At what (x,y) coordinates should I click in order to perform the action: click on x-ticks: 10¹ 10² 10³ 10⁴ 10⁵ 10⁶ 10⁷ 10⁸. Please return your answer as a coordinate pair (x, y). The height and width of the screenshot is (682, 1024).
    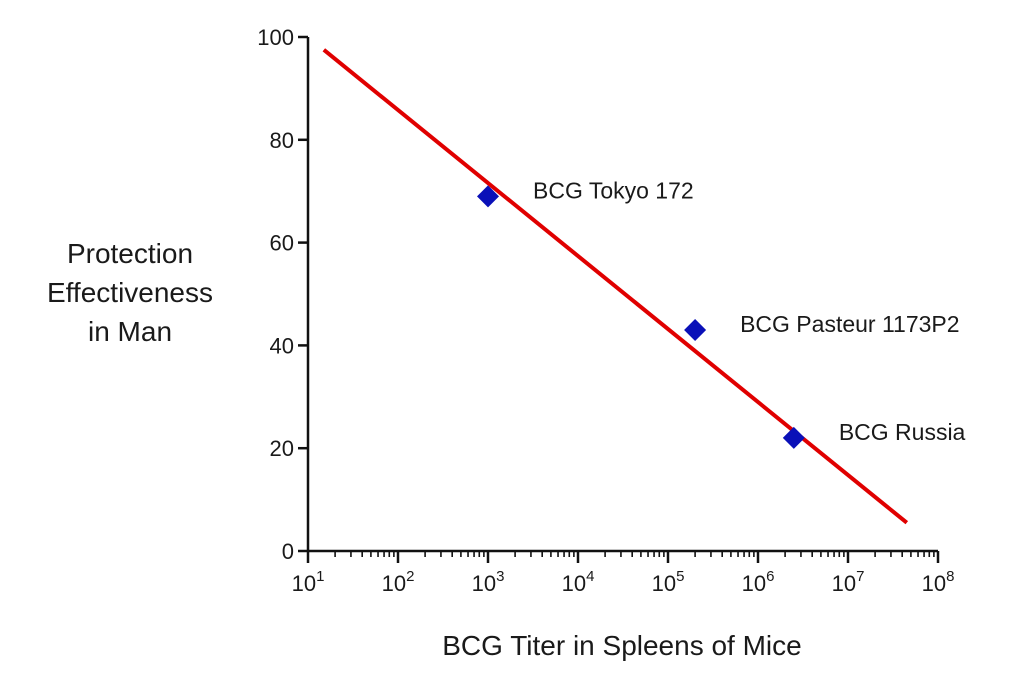
    Looking at the image, I should click on (623, 573).